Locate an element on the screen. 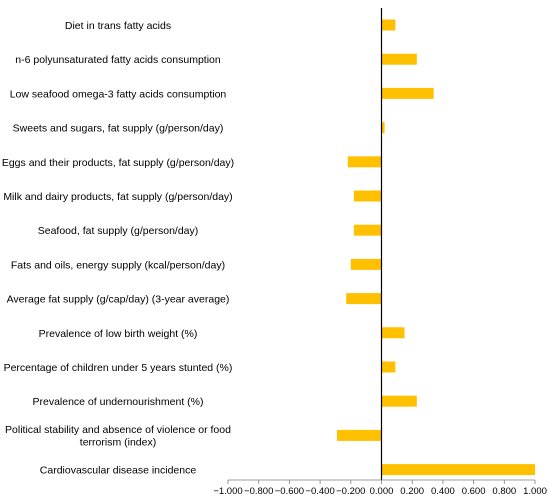  category-label: Cardiovascular disease incidence is located at coordinates (118, 471).